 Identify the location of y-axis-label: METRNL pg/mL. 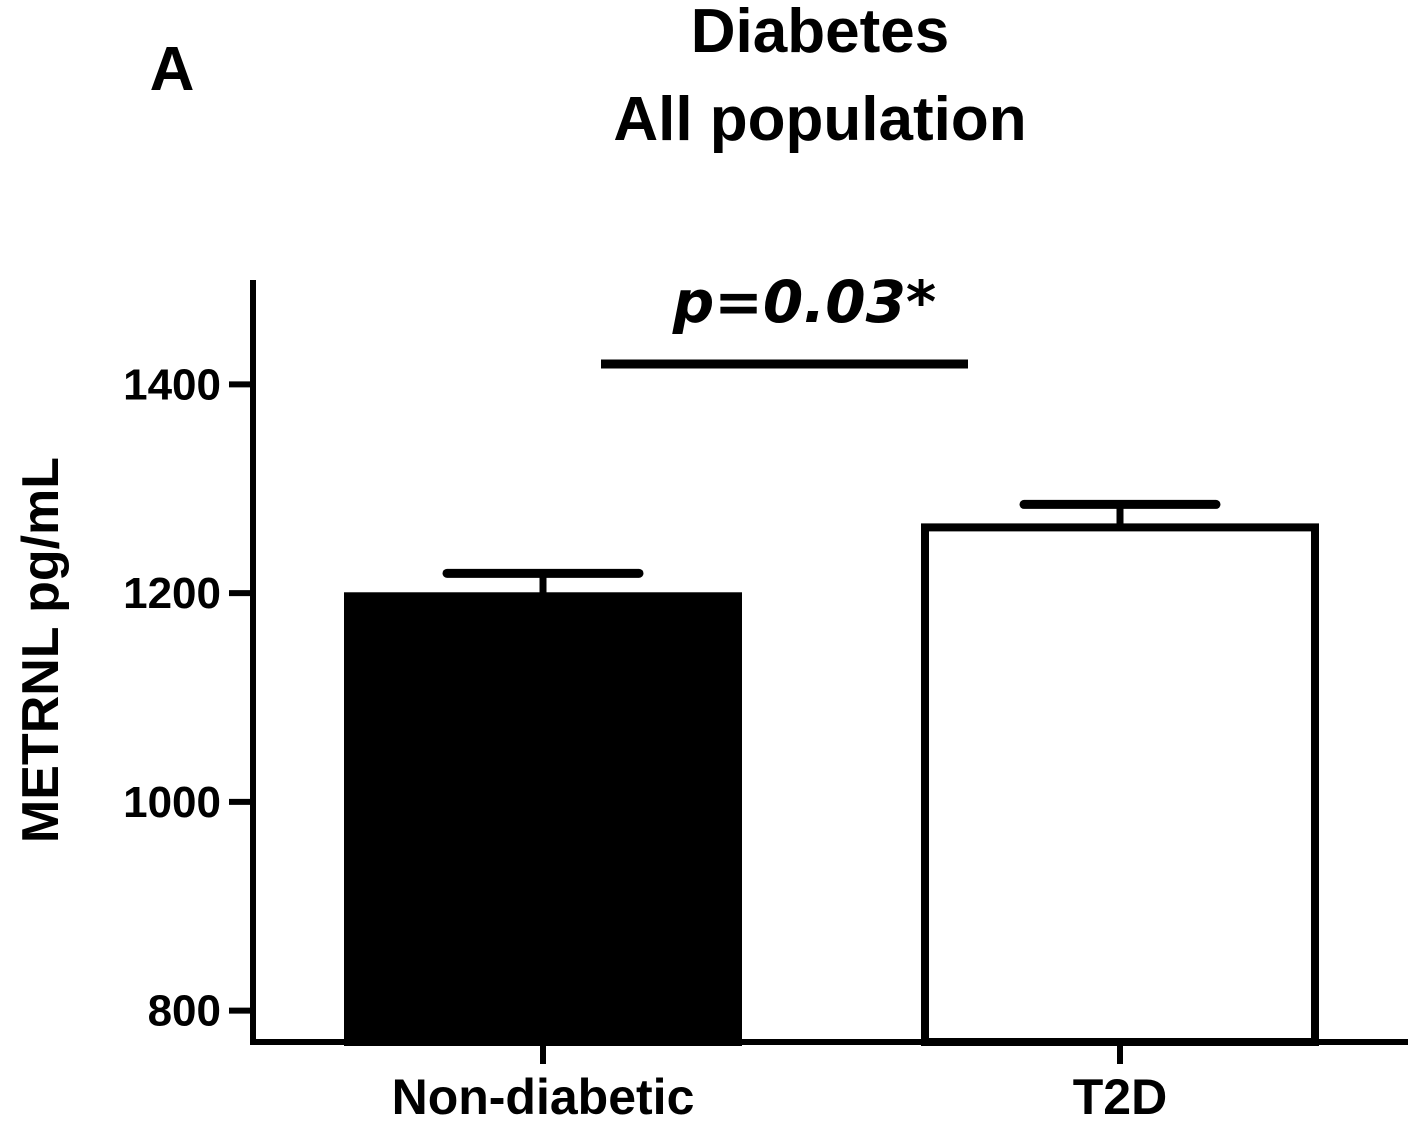
(41, 650).